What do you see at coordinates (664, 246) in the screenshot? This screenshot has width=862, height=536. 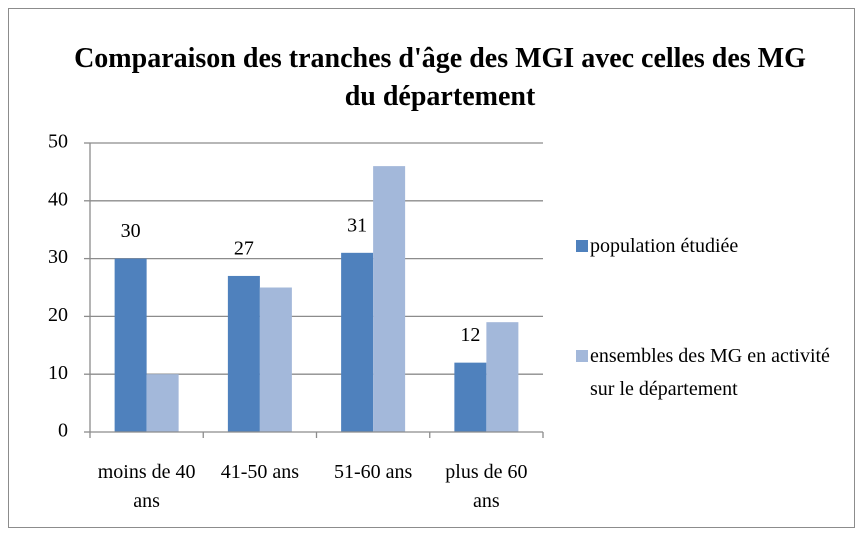 I see `legend-label: population étudiée` at bounding box center [664, 246].